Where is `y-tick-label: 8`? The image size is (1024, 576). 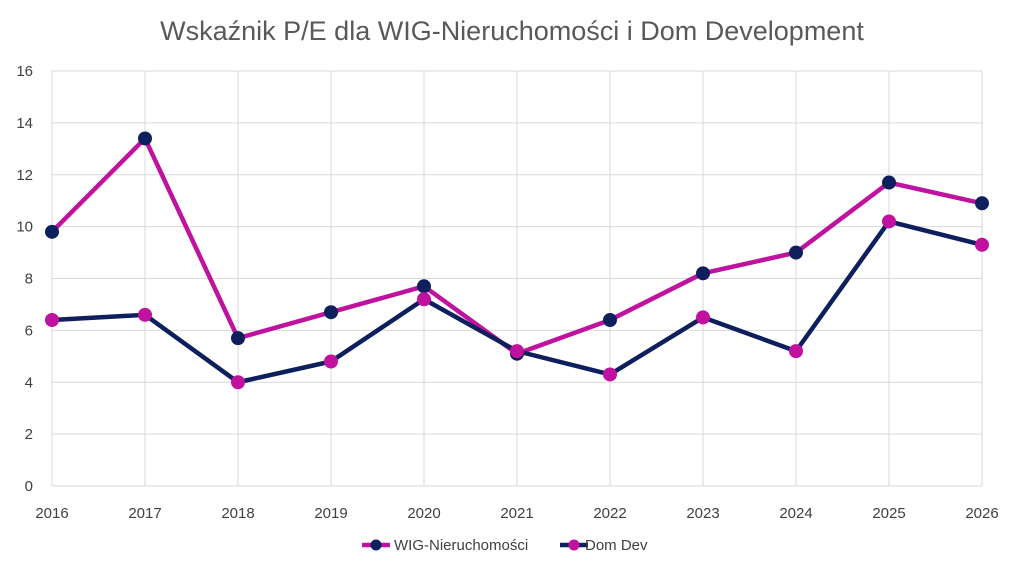
y-tick-label: 8 is located at coordinates (29, 279).